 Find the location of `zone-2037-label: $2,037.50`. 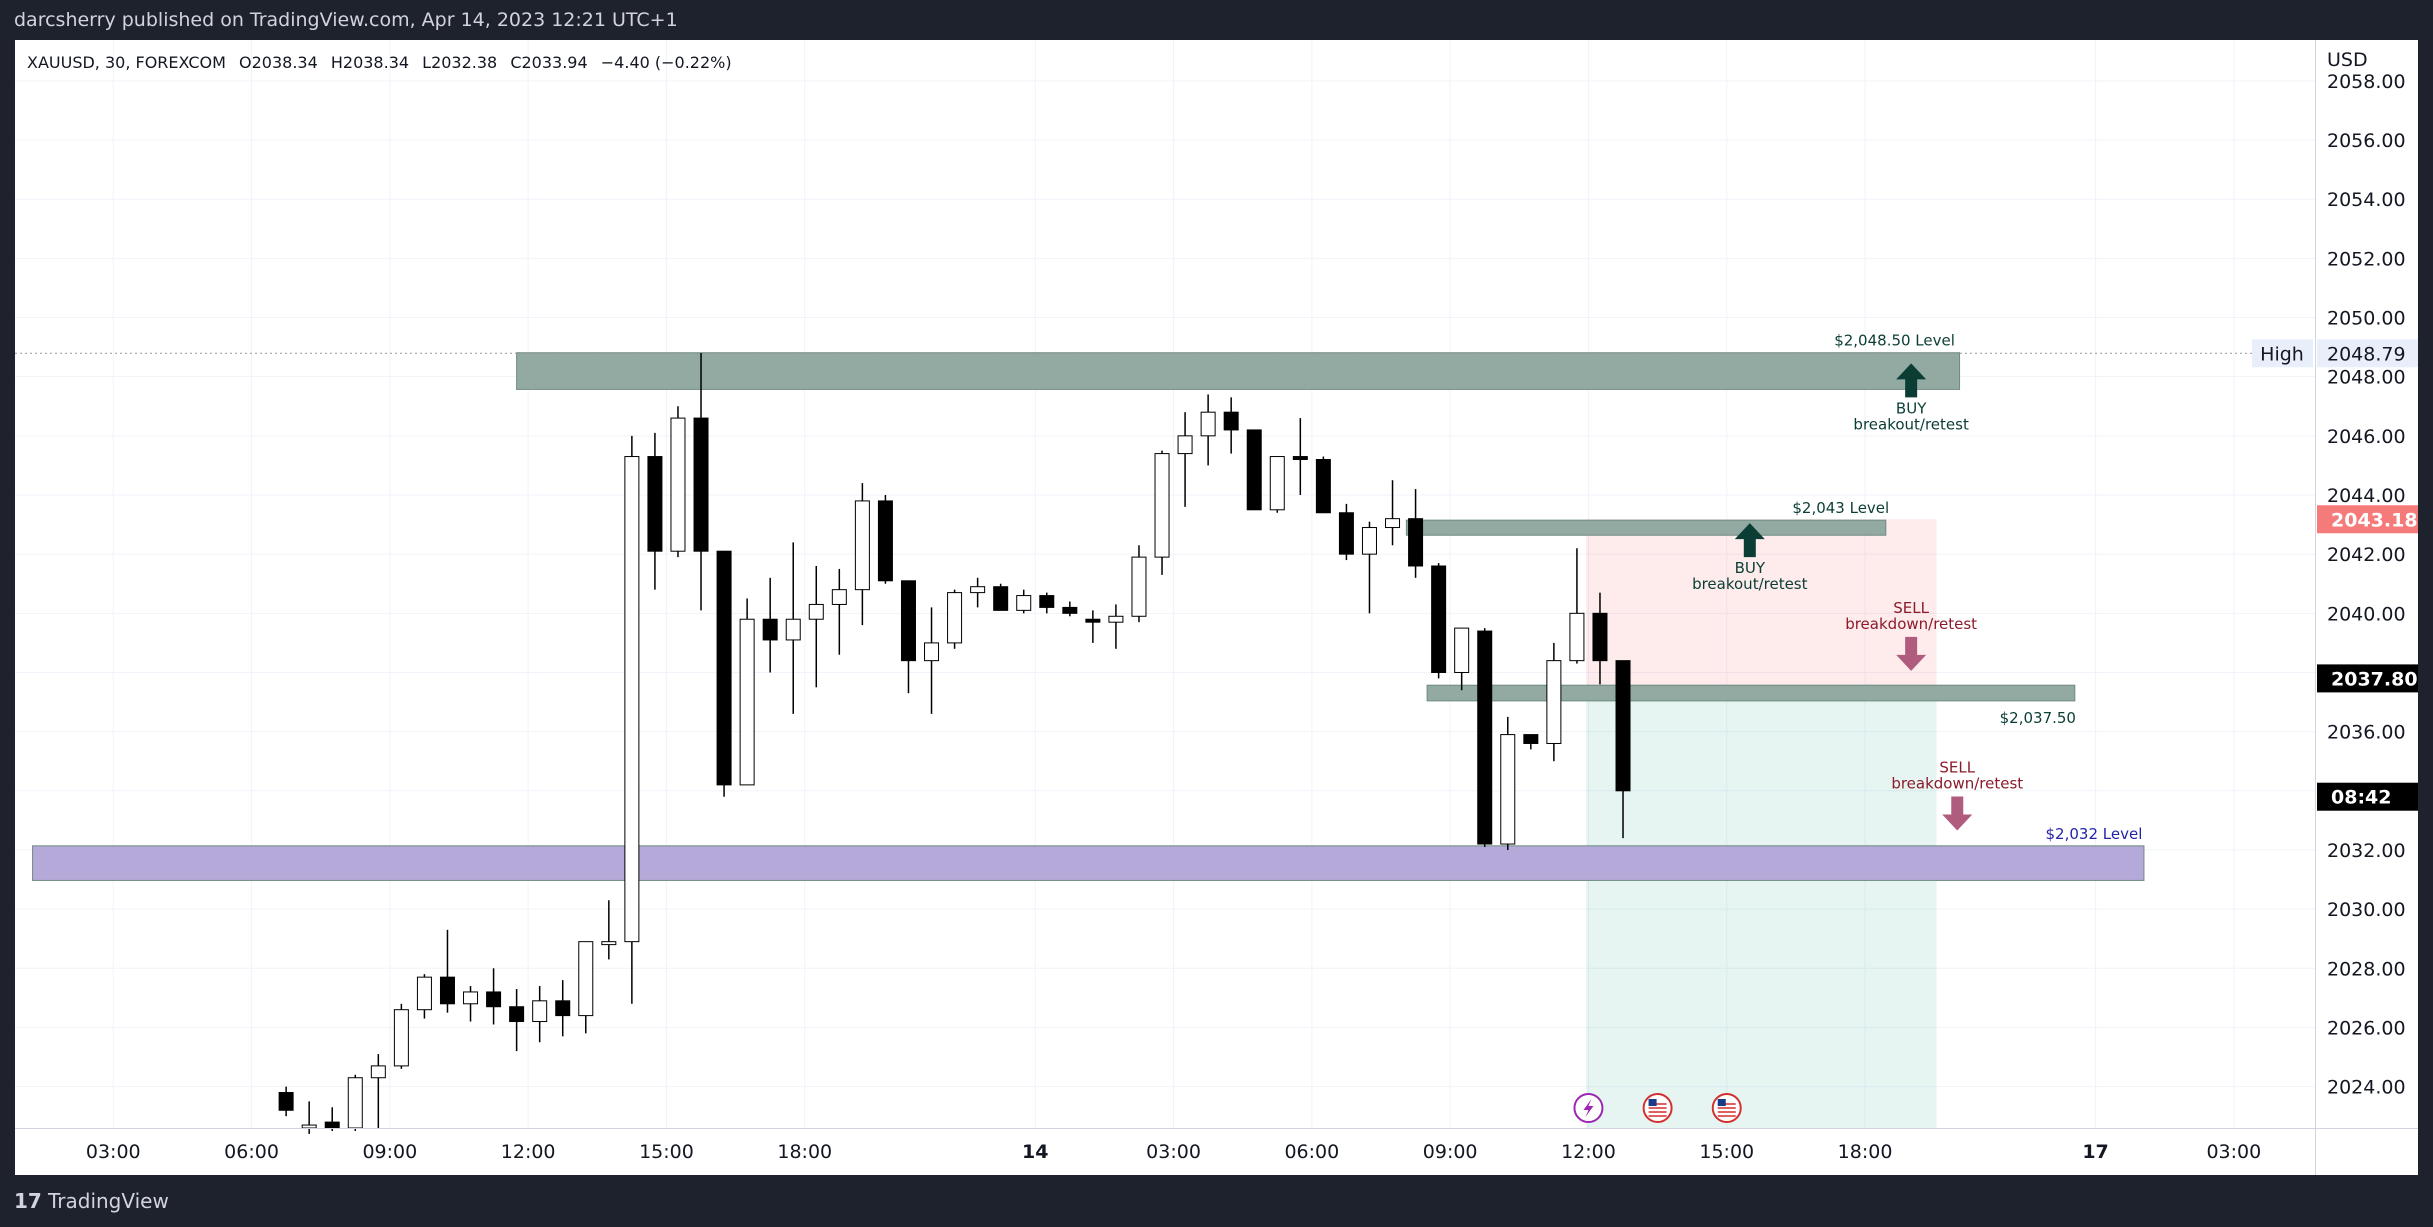

zone-2037-label: $2,037.50 is located at coordinates (2038, 718).